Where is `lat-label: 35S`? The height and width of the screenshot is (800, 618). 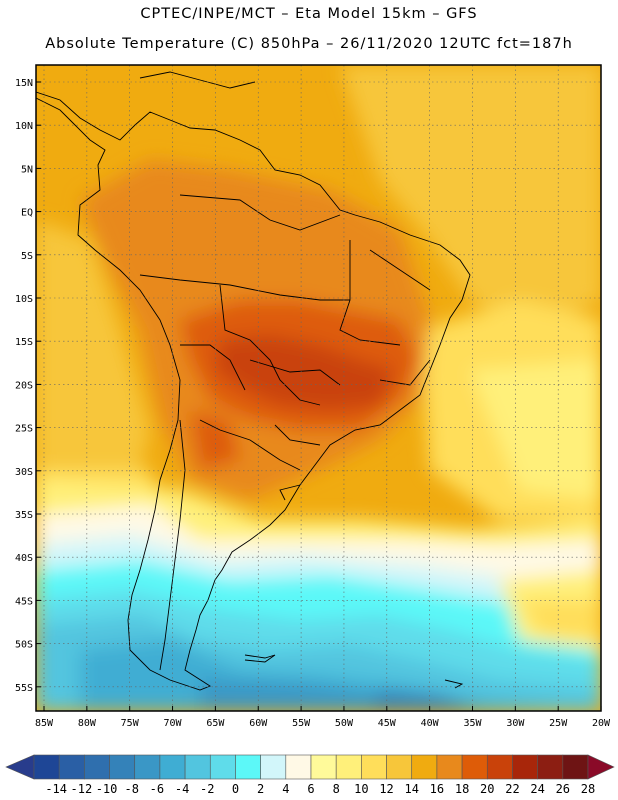 lat-label: 35S is located at coordinates (24, 515).